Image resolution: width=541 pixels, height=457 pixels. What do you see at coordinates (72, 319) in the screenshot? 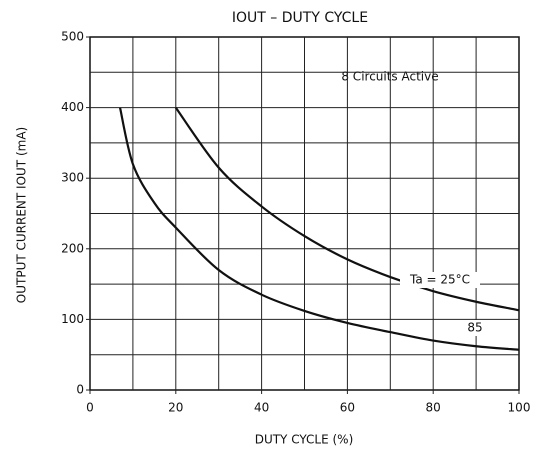
I see `y-tick-label: 100` at bounding box center [72, 319].